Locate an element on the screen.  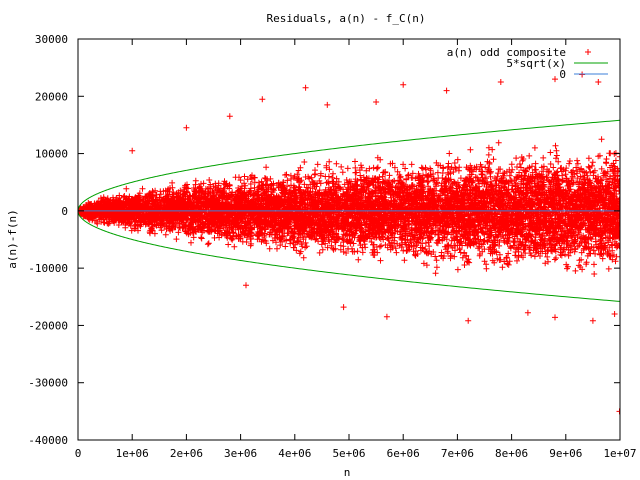
chart-title: Residuals, a(n) - f_C(n) is located at coordinates (346, 18).